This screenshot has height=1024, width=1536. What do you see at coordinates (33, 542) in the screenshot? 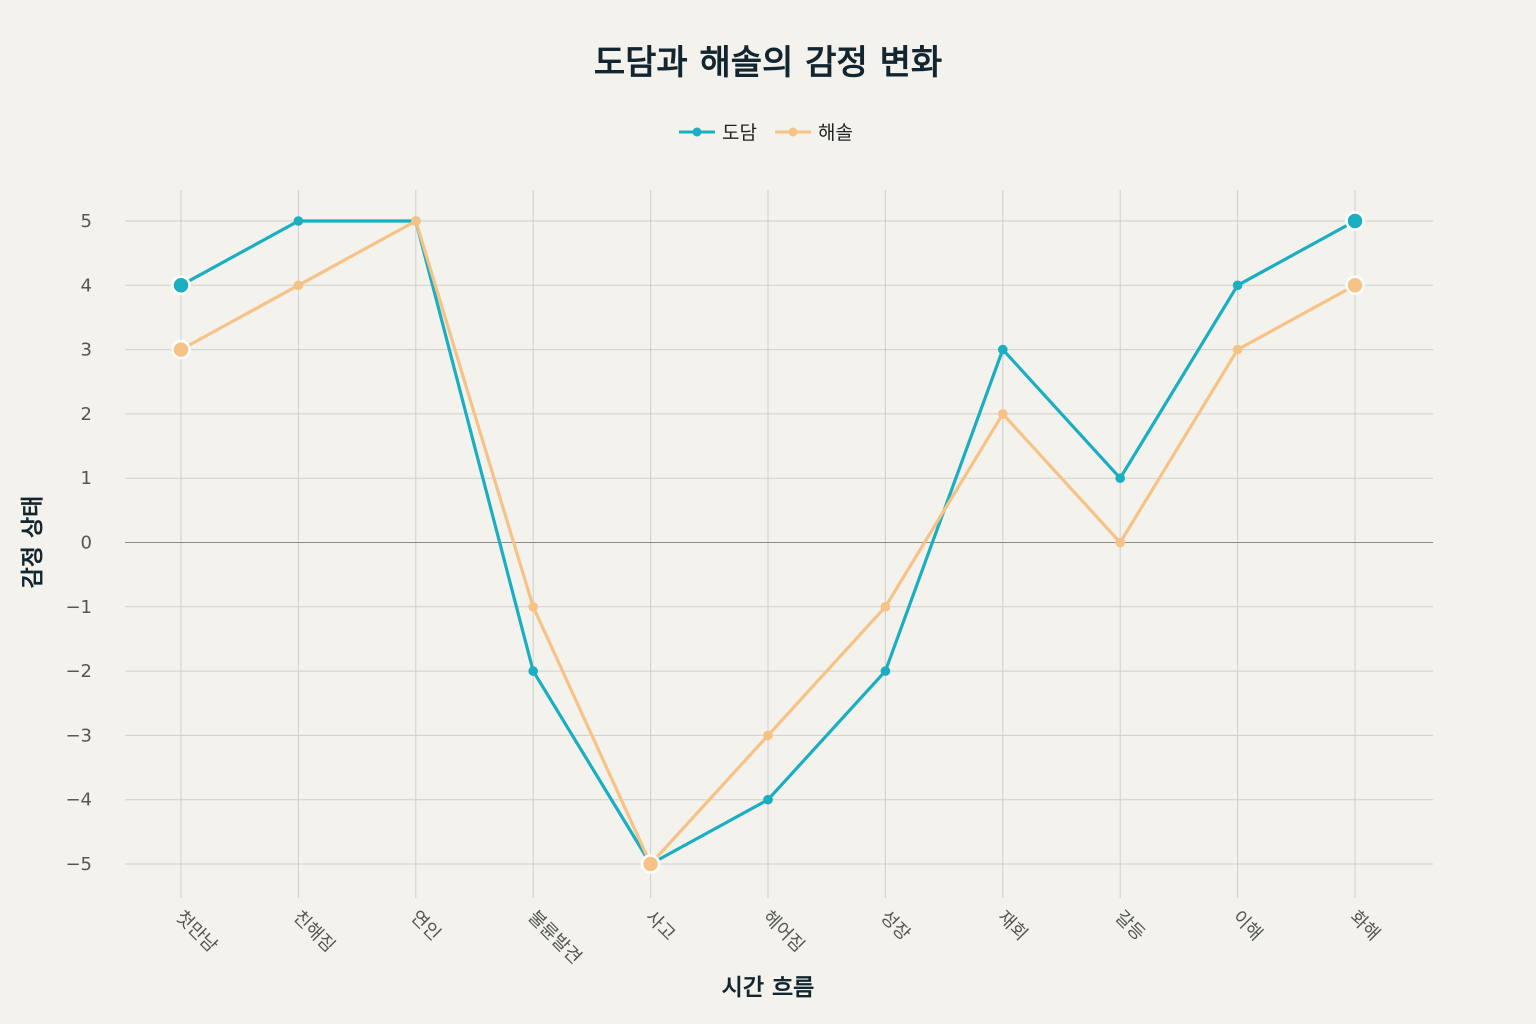
I see `y-axis-title: 감정 상태` at bounding box center [33, 542].